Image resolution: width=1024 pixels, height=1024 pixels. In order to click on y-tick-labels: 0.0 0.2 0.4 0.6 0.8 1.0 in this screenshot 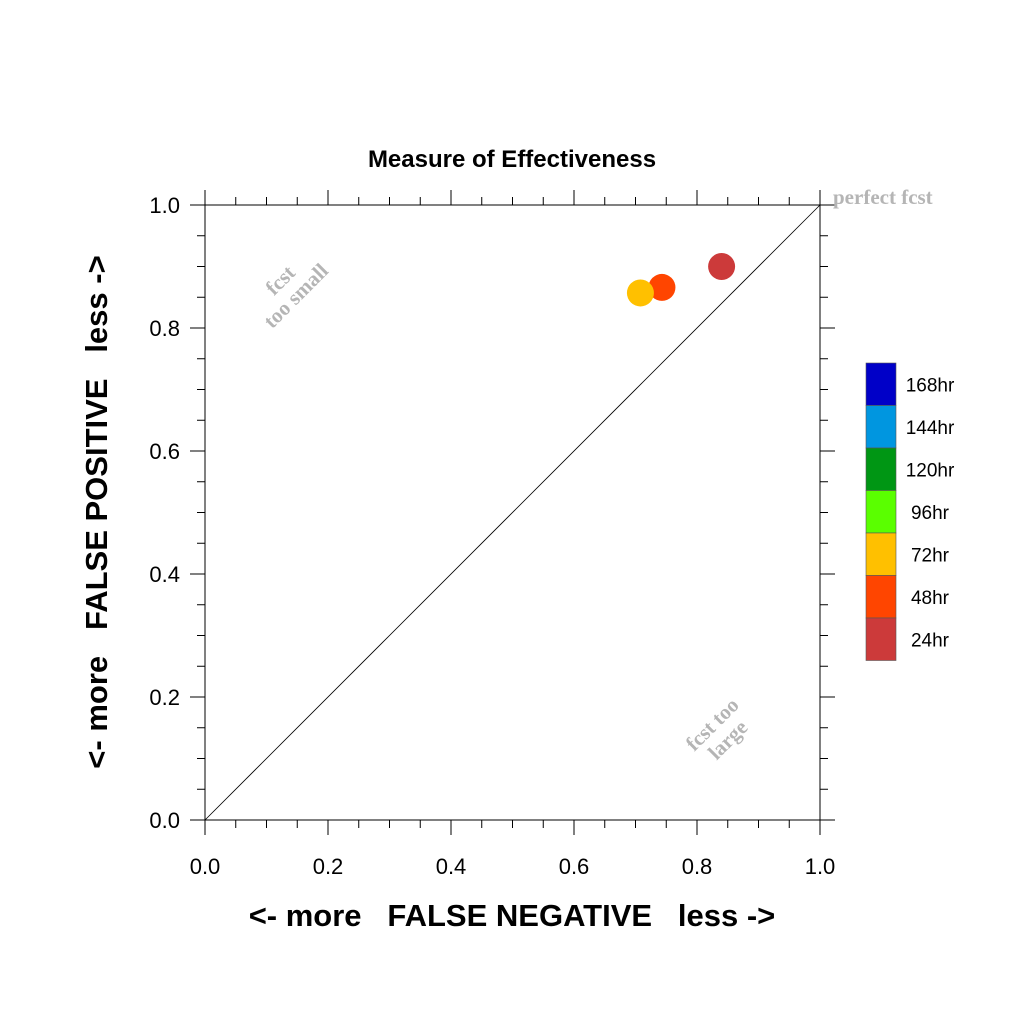, I will do `click(164, 513)`.